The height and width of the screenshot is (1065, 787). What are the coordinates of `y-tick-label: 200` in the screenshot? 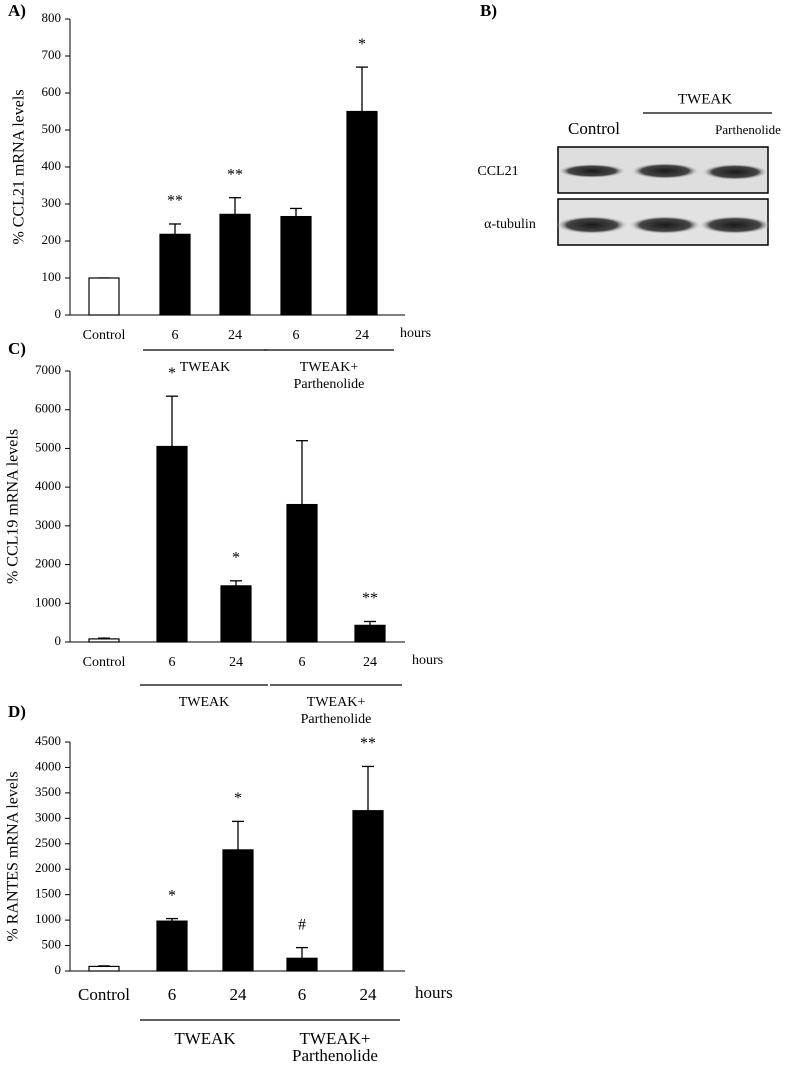 It's located at (52, 239).